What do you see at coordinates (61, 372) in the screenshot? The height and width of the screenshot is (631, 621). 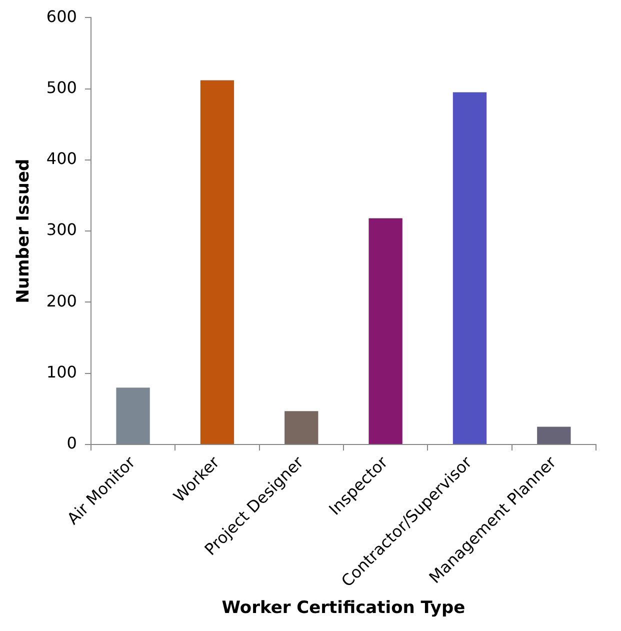 I see `y-tick-label: 100` at bounding box center [61, 372].